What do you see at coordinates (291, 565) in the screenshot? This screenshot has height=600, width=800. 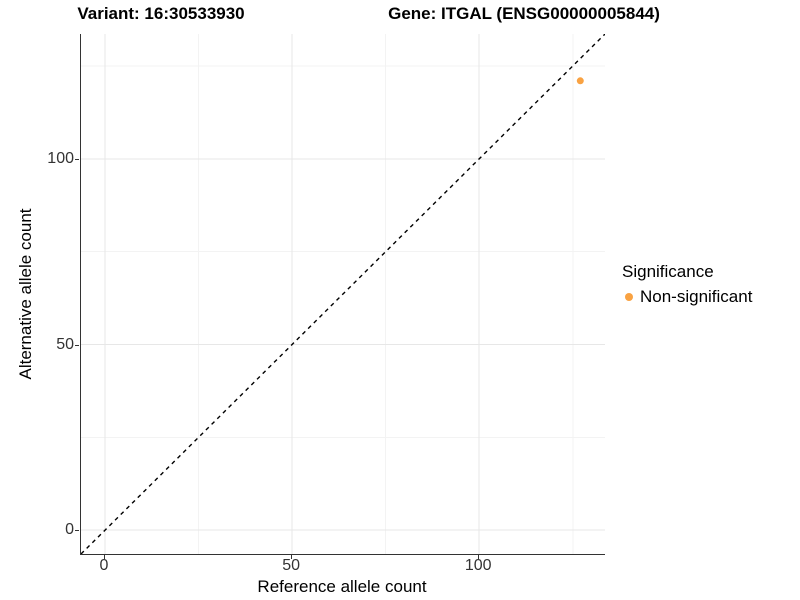 I see `x-tick-label: 50` at bounding box center [291, 565].